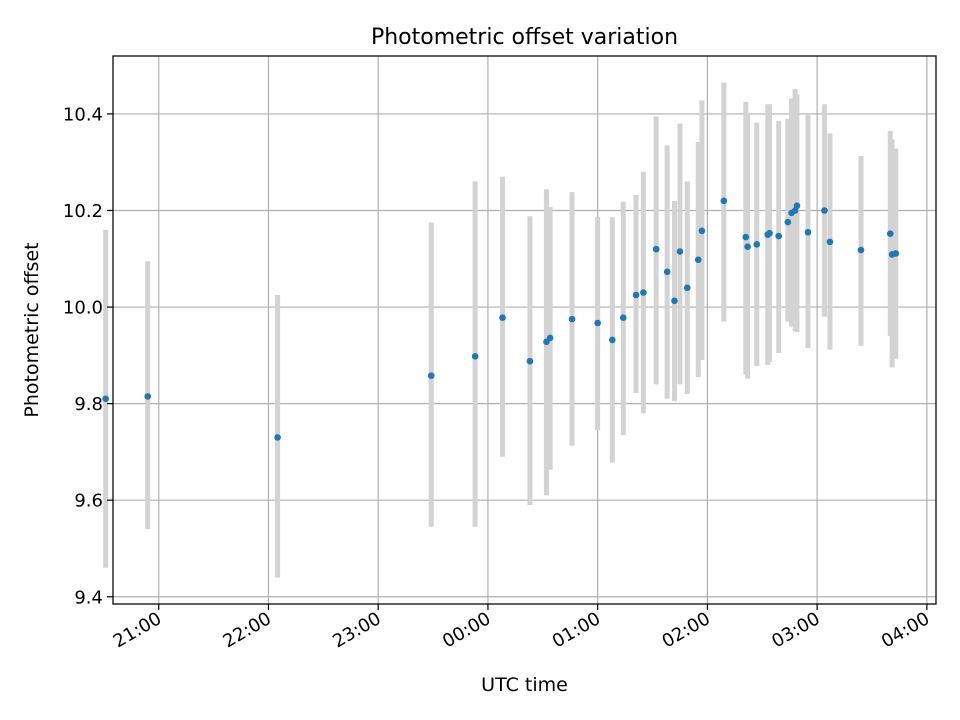 The width and height of the screenshot is (960, 720). What do you see at coordinates (83, 211) in the screenshot?
I see `y-tick-label: 10.2` at bounding box center [83, 211].